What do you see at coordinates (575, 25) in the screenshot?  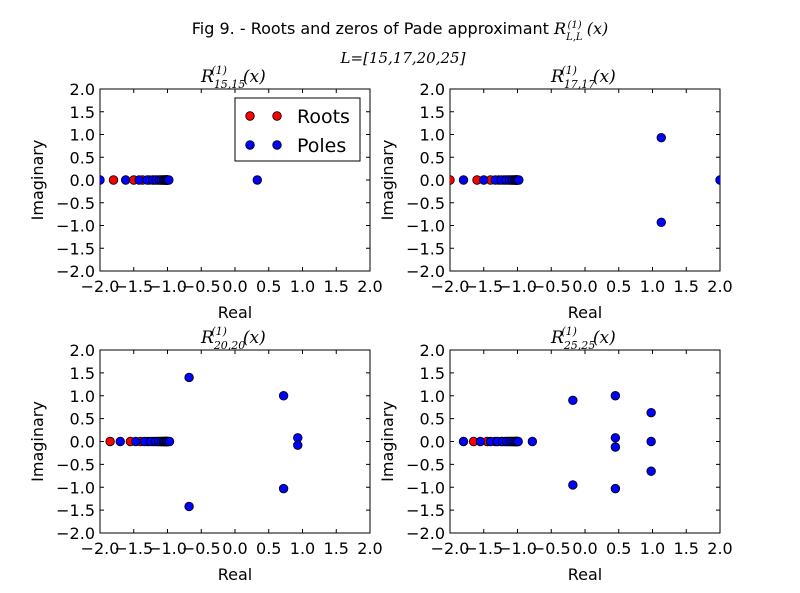 I see `figure-title-sup: (1)` at bounding box center [575, 25].